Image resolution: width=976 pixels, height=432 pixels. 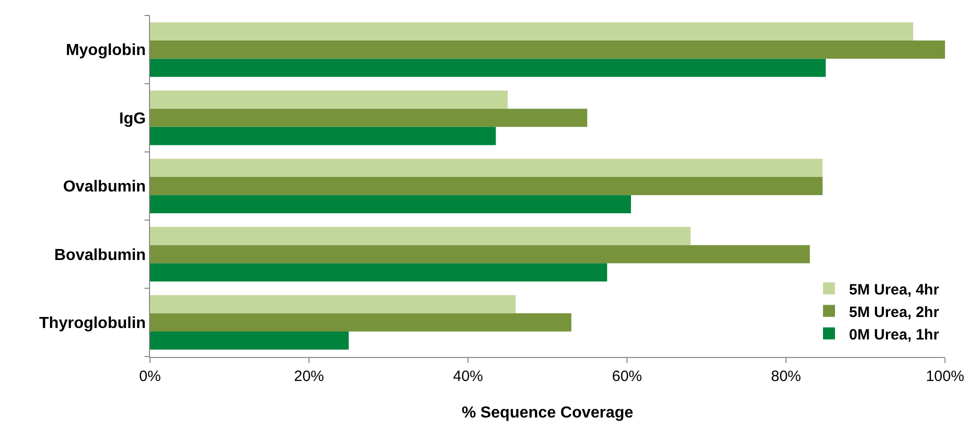 What do you see at coordinates (104, 187) in the screenshot?
I see `y-tick-label: Ovalbumin` at bounding box center [104, 187].